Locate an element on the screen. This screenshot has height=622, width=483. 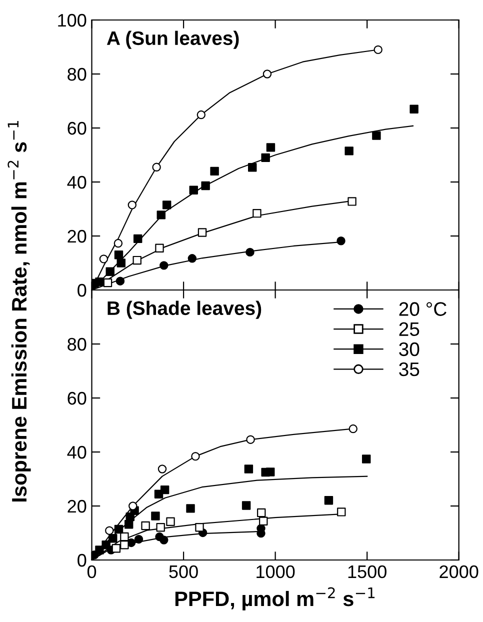
text: A (Sun leaves) is located at coordinates (172, 39).